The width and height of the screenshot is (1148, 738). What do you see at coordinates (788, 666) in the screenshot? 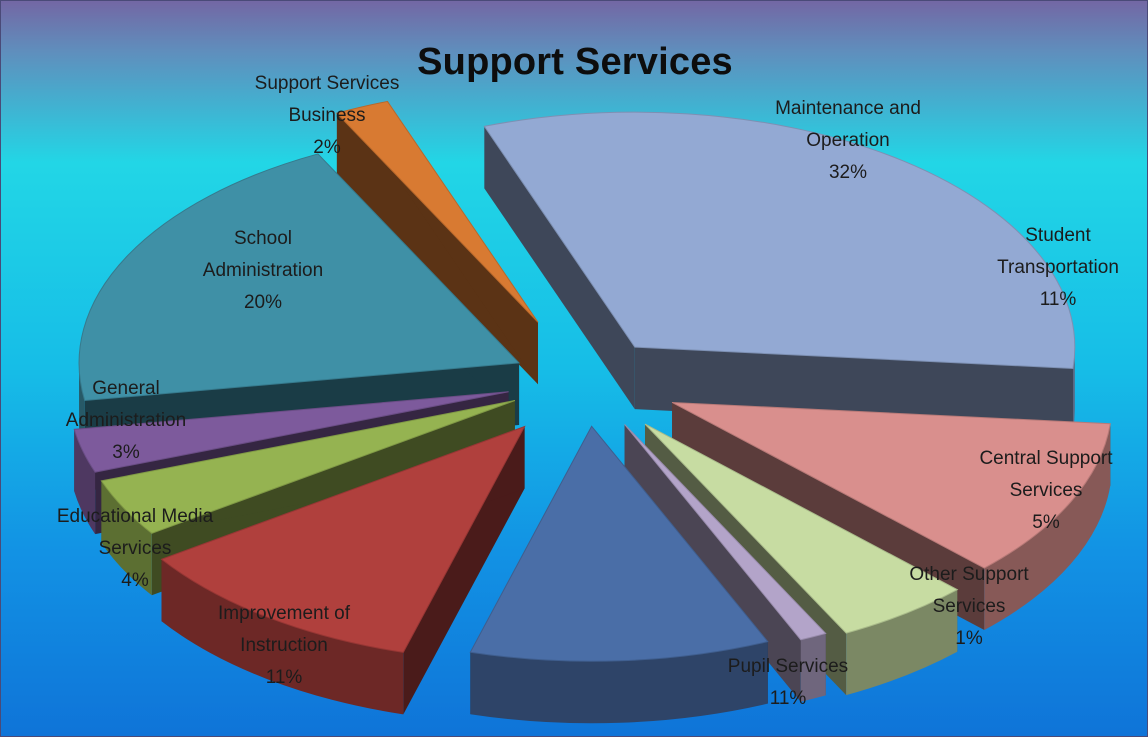
I see `slice-label-line: Pupil Services` at bounding box center [788, 666].